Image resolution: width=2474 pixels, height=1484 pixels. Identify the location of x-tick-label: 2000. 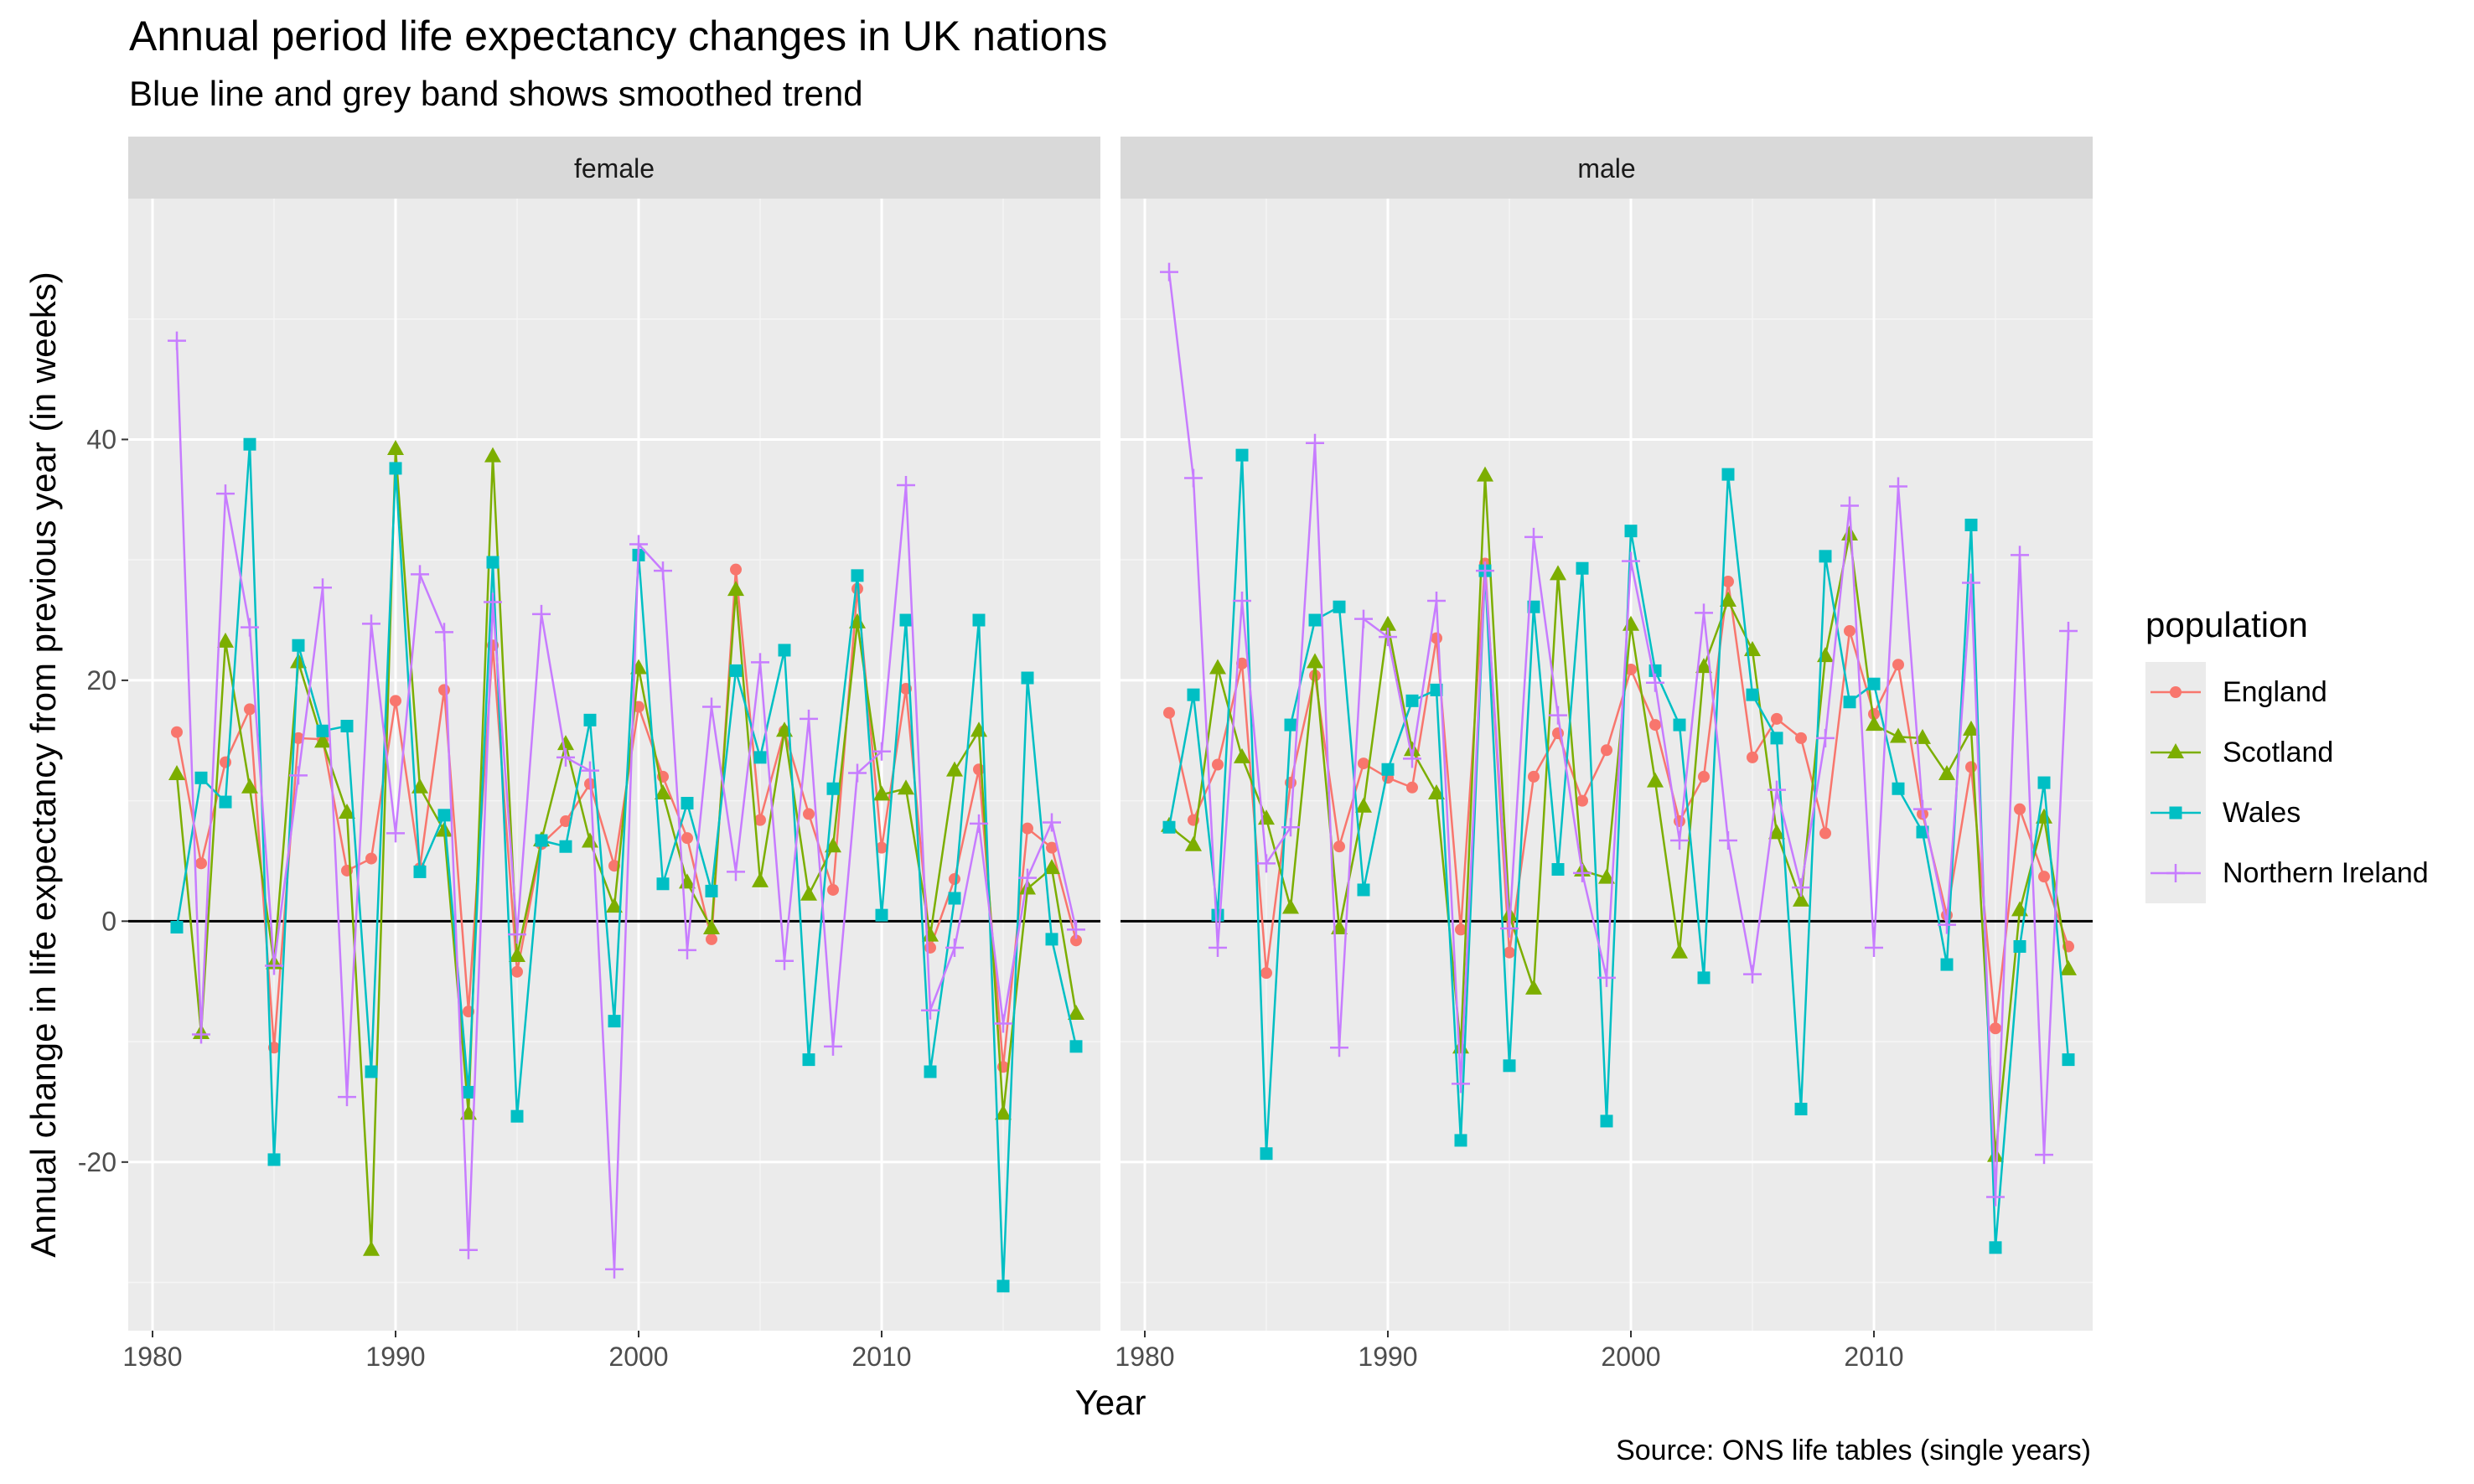
(638, 1357).